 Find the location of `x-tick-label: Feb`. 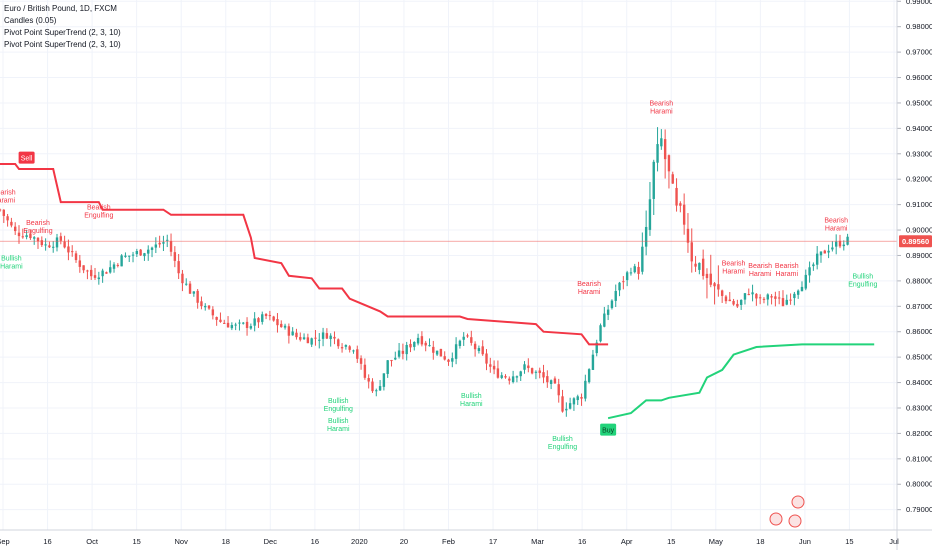

x-tick-label: Feb is located at coordinates (448, 541).